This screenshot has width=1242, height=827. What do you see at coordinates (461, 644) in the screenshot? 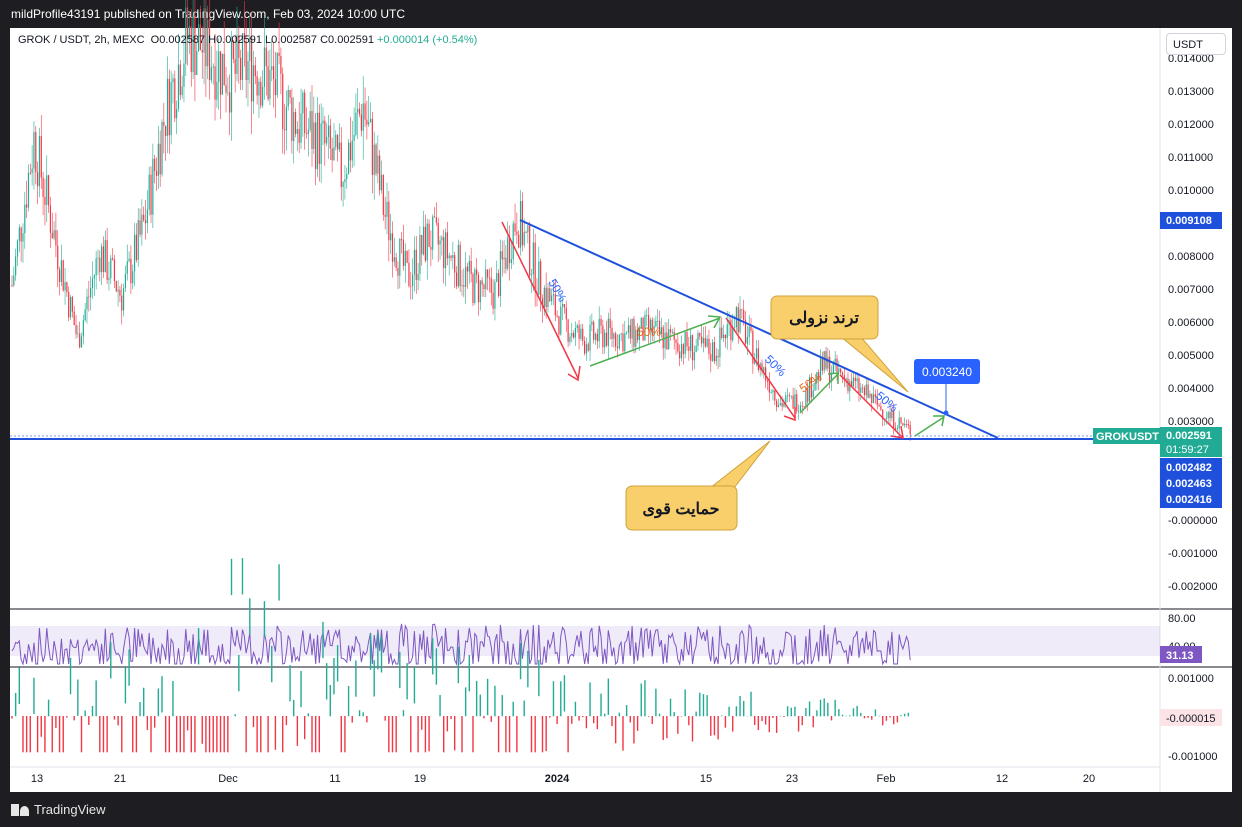
I see `rsi-line` at bounding box center [461, 644].